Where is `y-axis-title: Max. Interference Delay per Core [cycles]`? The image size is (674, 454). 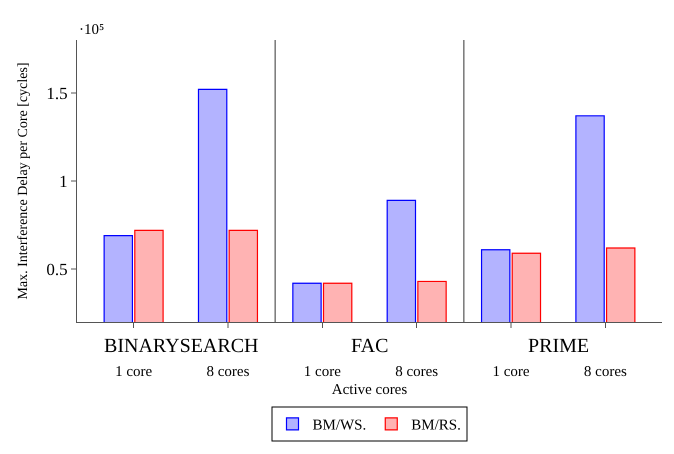 y-axis-title: Max. Interference Delay per Core [cycles] is located at coordinates (23, 181).